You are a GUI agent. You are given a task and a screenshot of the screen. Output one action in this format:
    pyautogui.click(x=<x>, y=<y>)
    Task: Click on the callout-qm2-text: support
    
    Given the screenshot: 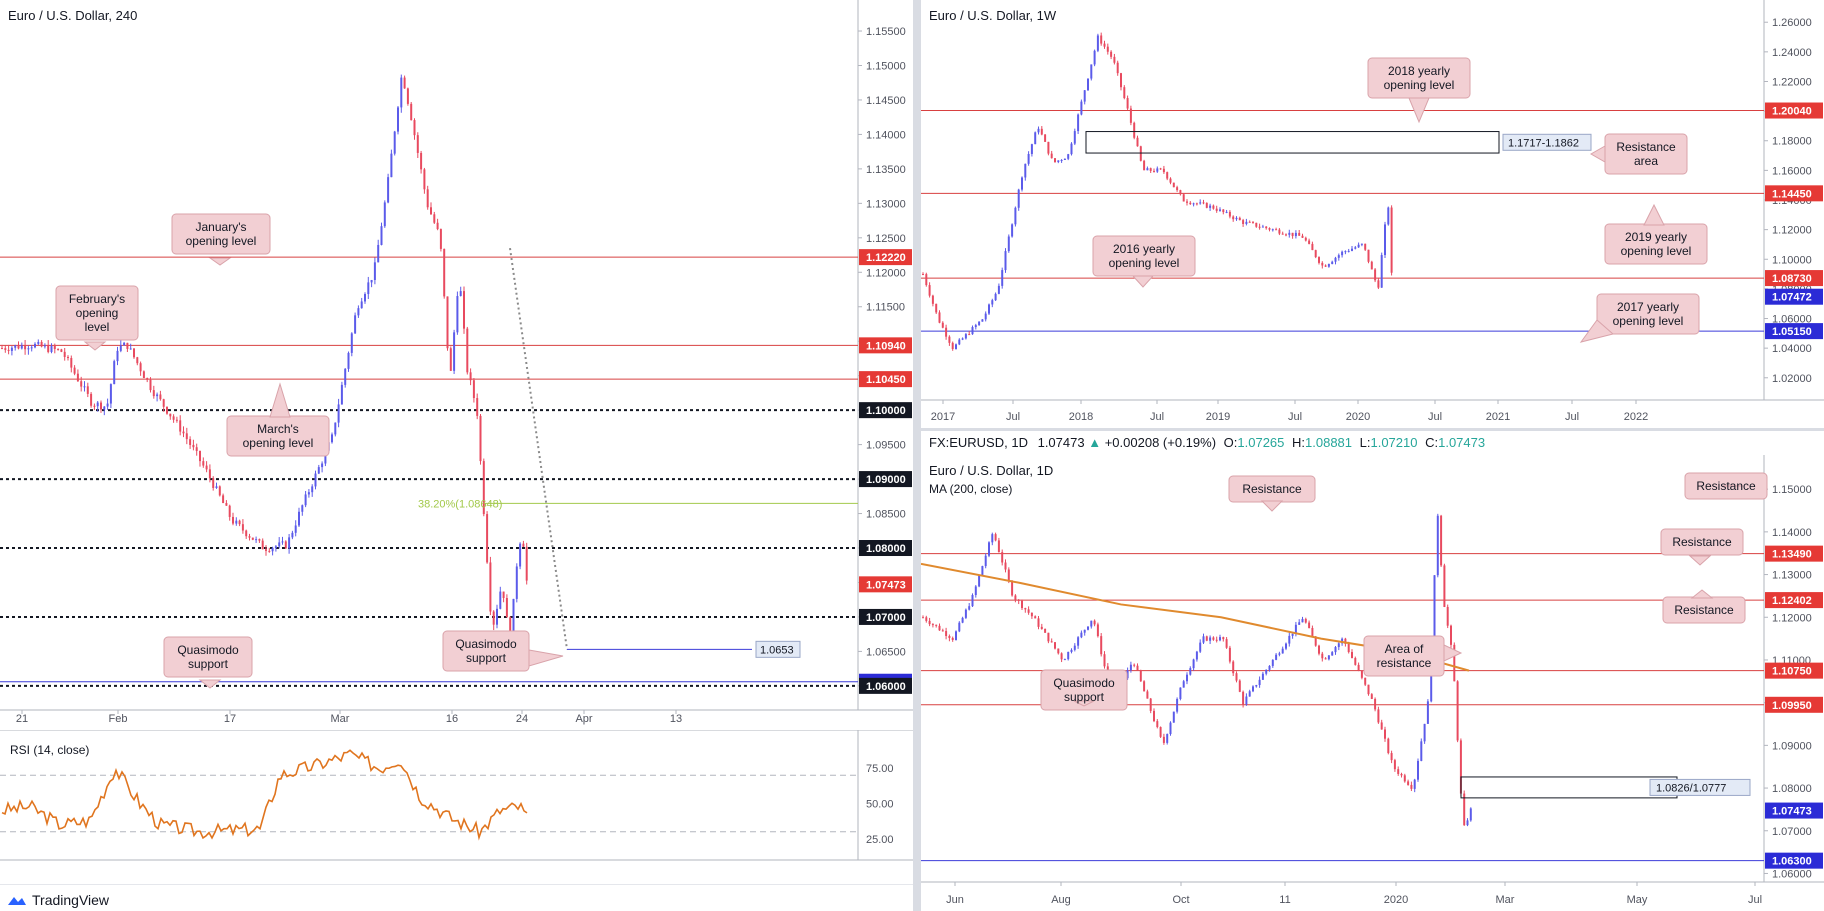 What is the action you would take?
    pyautogui.click(x=486, y=658)
    